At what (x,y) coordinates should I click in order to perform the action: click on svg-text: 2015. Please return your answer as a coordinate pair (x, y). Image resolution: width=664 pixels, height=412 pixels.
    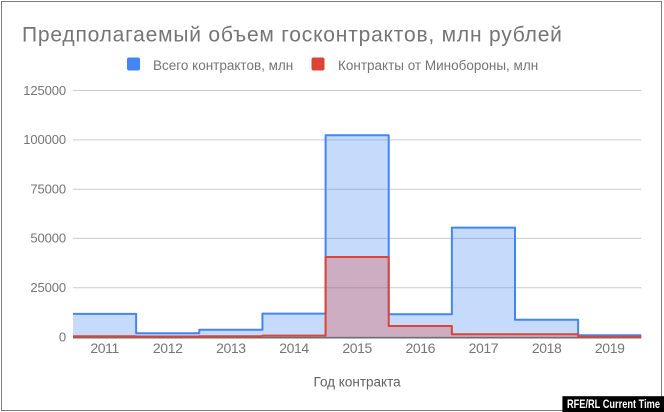
    Looking at the image, I should click on (357, 348).